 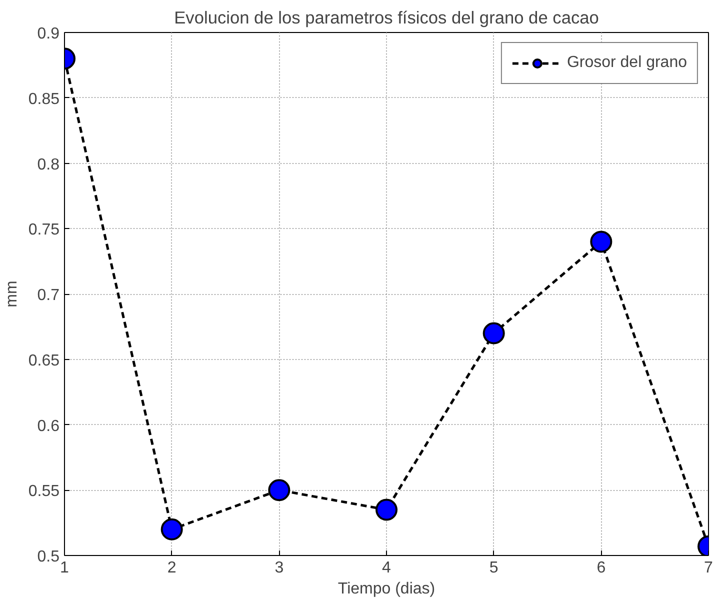 I want to click on y-tick-label: 0.7, so click(x=48, y=295).